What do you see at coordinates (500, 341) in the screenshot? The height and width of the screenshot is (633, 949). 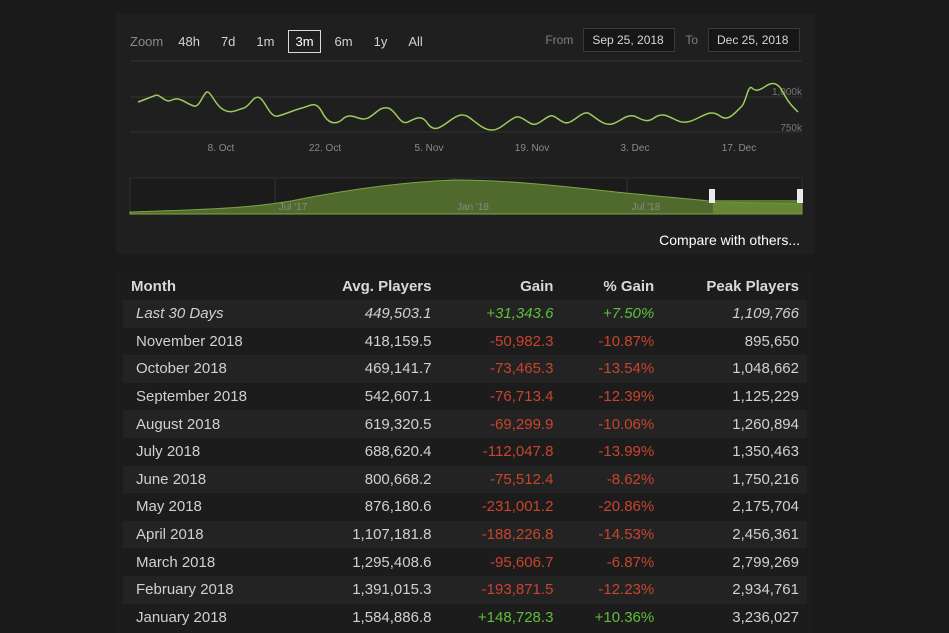 I see `gain-cell: -50,982.3` at bounding box center [500, 341].